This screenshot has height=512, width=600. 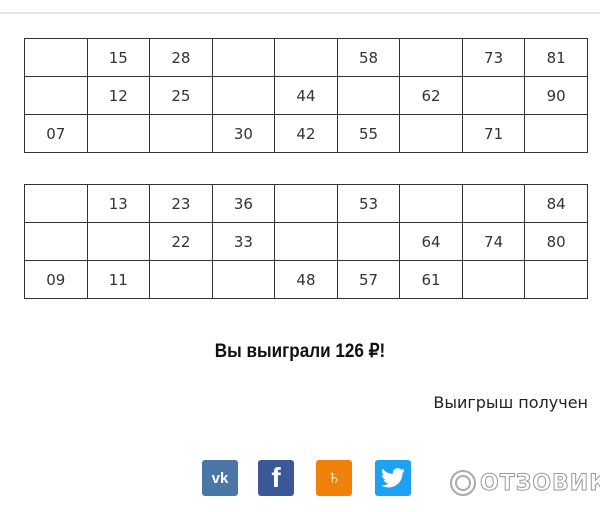 What do you see at coordinates (118, 203) in the screenshot?
I see `ticket-cell: 13` at bounding box center [118, 203].